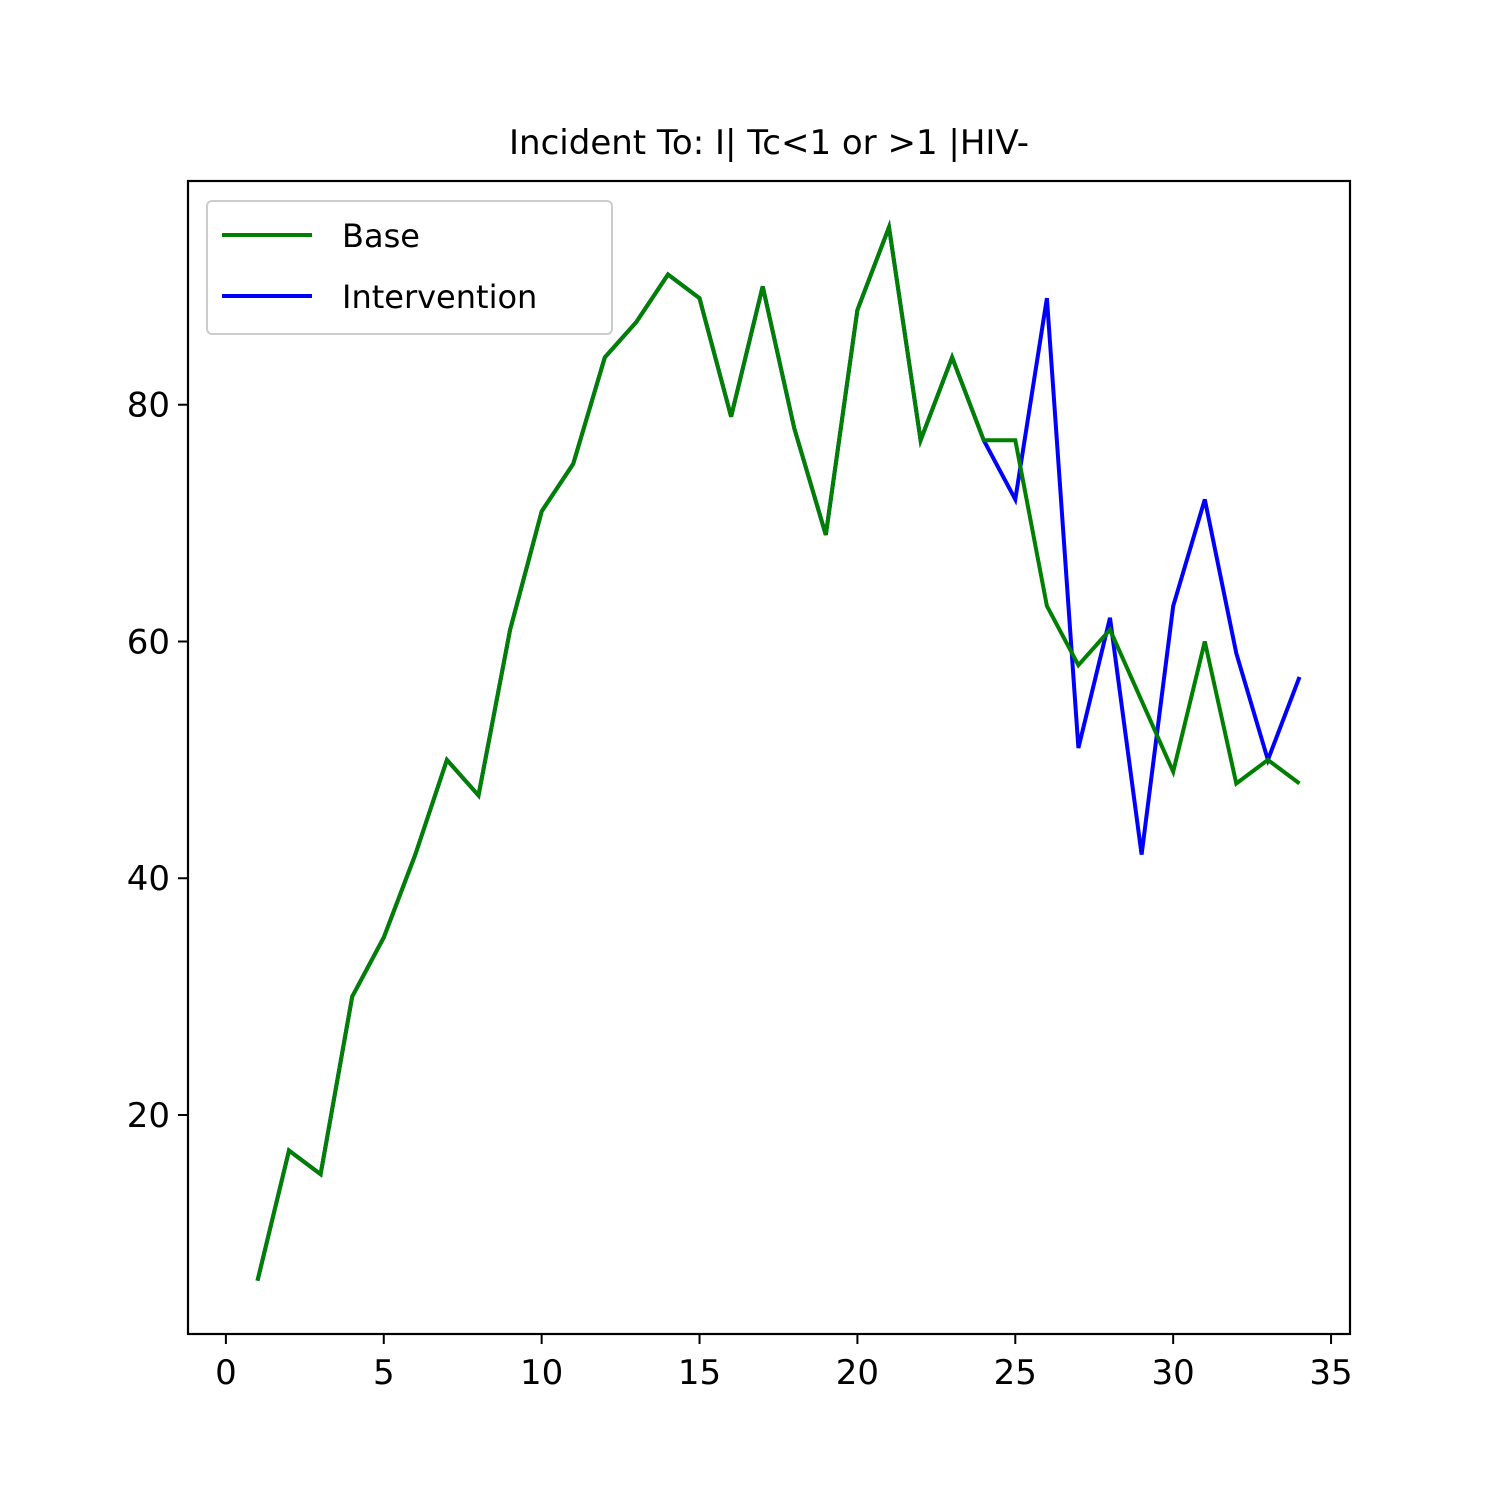 This screenshot has width=1500, height=1505. I want to click on y-tick-label: 20, so click(148, 1116).